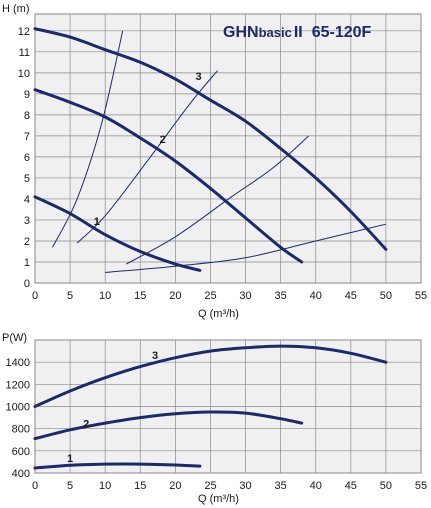  I want to click on y-tick-label: 8, so click(27, 116).